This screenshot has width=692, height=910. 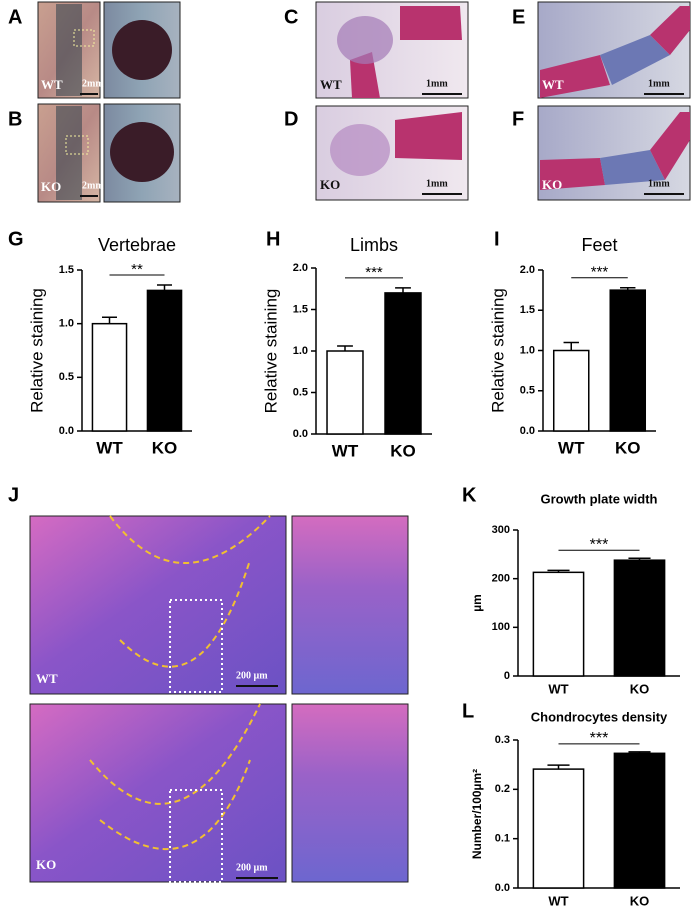 What do you see at coordinates (497, 239) in the screenshot?
I see `panel-letter: I` at bounding box center [497, 239].